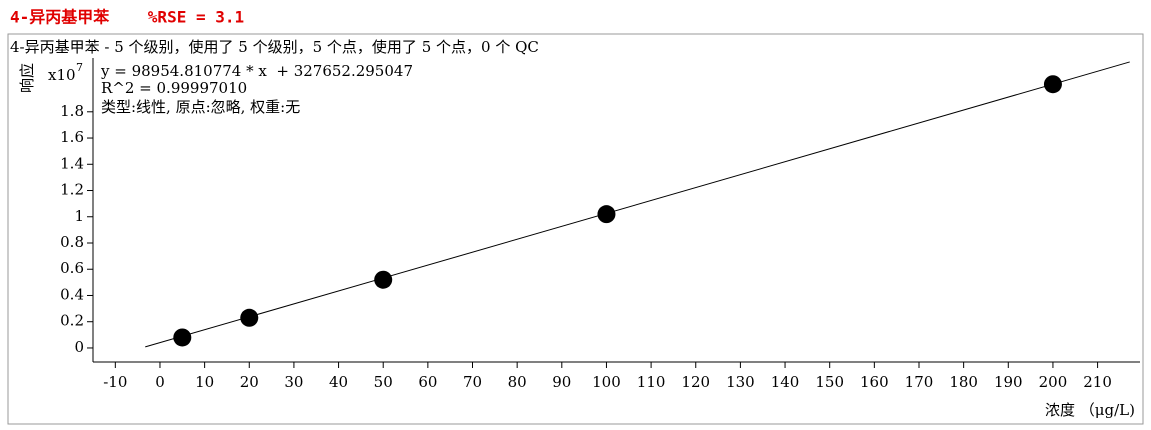 This screenshot has height=430, width=1151. What do you see at coordinates (740, 382) in the screenshot?
I see `x-tick-label: 130` at bounding box center [740, 382].